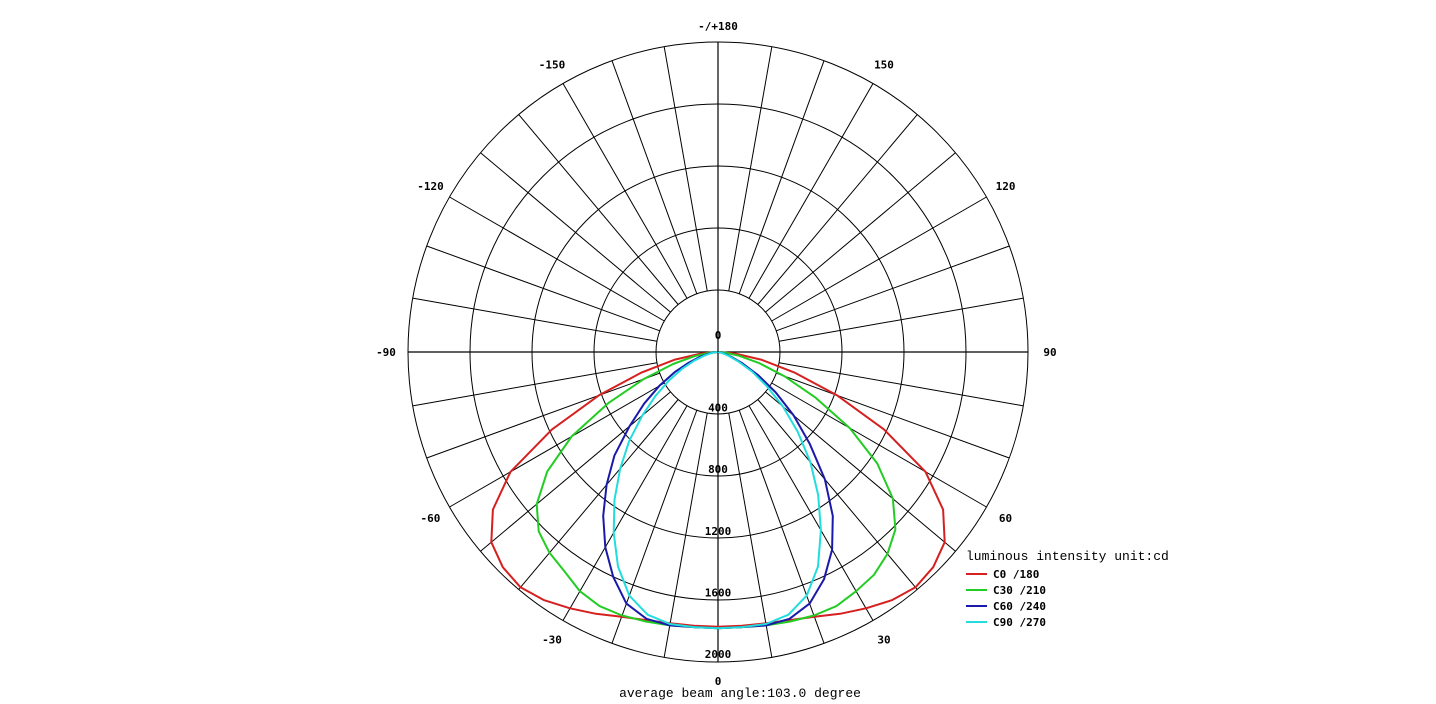  I want to click on beam-angle-footer: average beam angle:103.0 degree, so click(740, 693).